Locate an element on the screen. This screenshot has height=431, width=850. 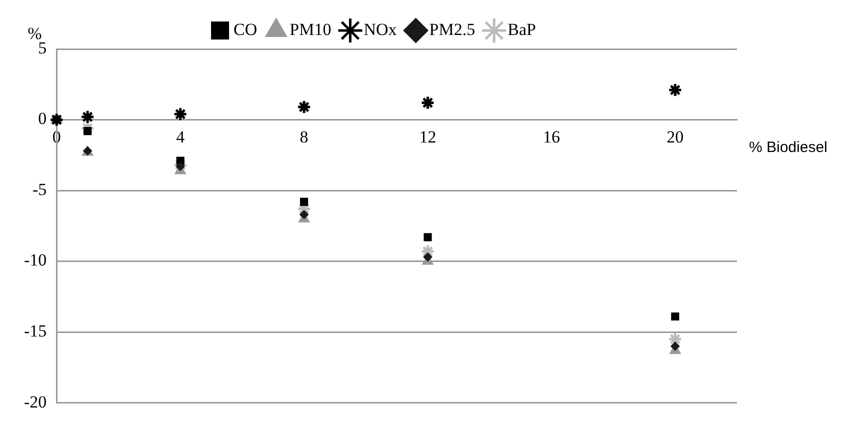
x-tick-label: 4 is located at coordinates (181, 136).